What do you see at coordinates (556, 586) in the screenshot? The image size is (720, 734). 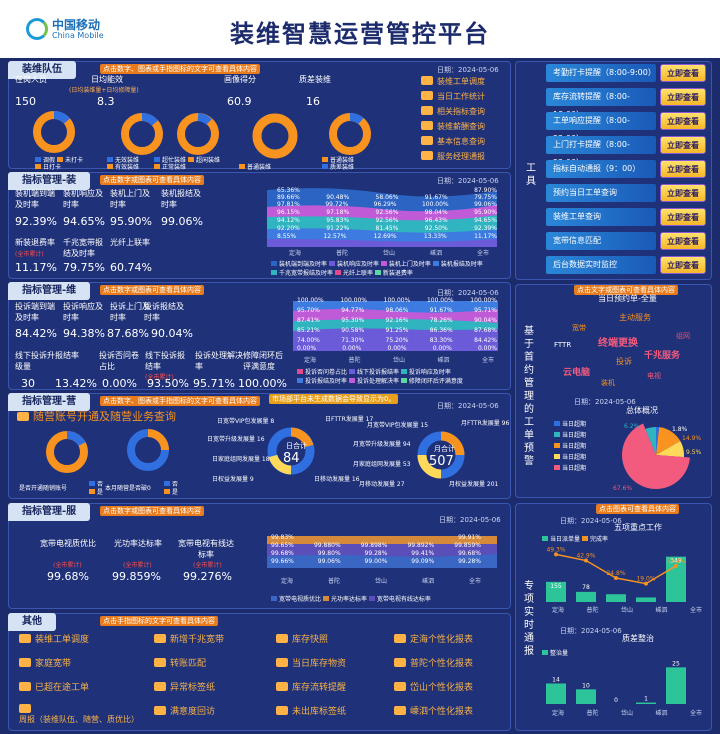 I see `bar-label: 155` at bounding box center [556, 586].